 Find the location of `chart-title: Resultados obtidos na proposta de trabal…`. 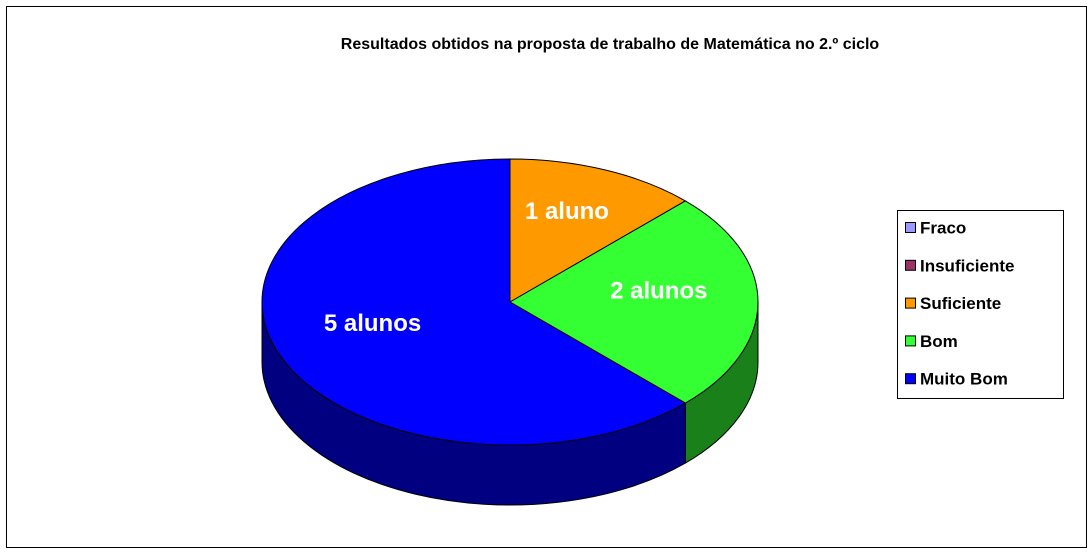

chart-title: Resultados obtidos na proposta de trabal… is located at coordinates (610, 44).